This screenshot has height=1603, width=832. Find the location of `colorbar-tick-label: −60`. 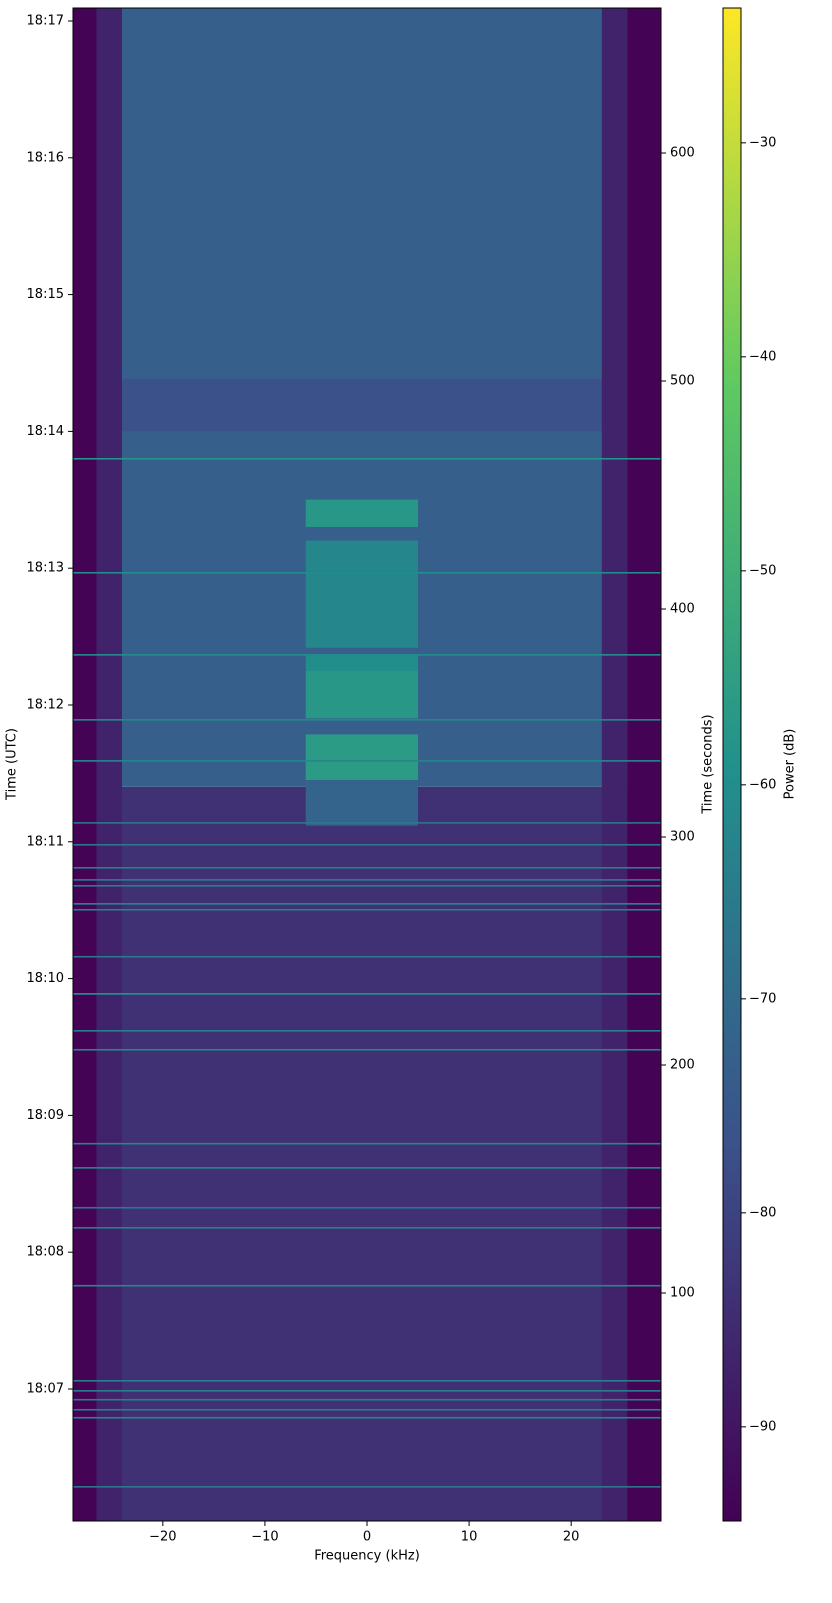

colorbar-tick-label: −60 is located at coordinates (762, 784).